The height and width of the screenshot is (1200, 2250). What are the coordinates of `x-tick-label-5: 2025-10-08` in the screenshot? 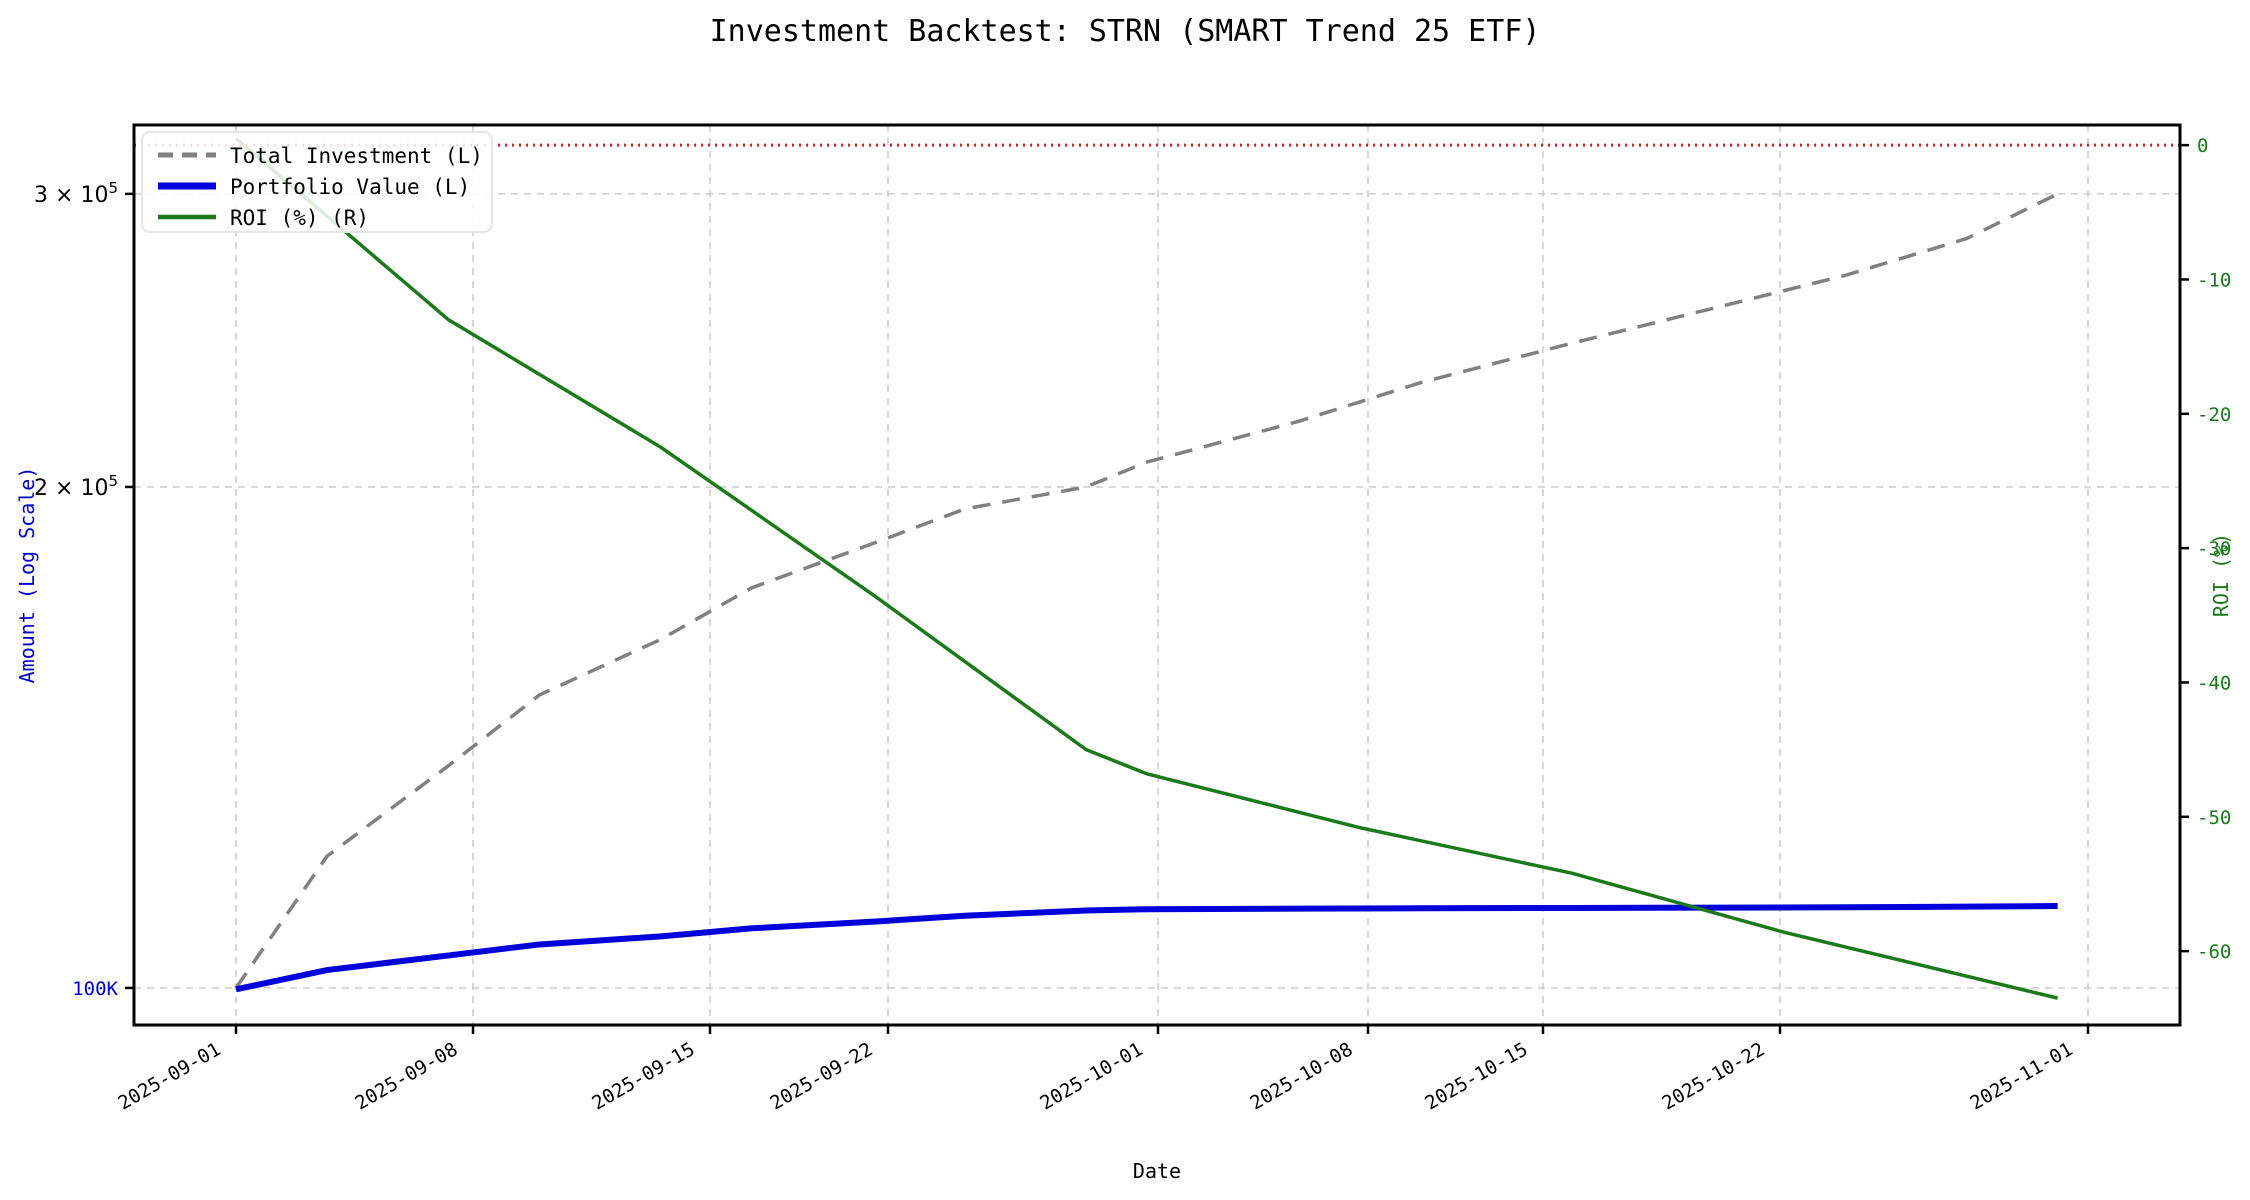 It's located at (1301, 1076).